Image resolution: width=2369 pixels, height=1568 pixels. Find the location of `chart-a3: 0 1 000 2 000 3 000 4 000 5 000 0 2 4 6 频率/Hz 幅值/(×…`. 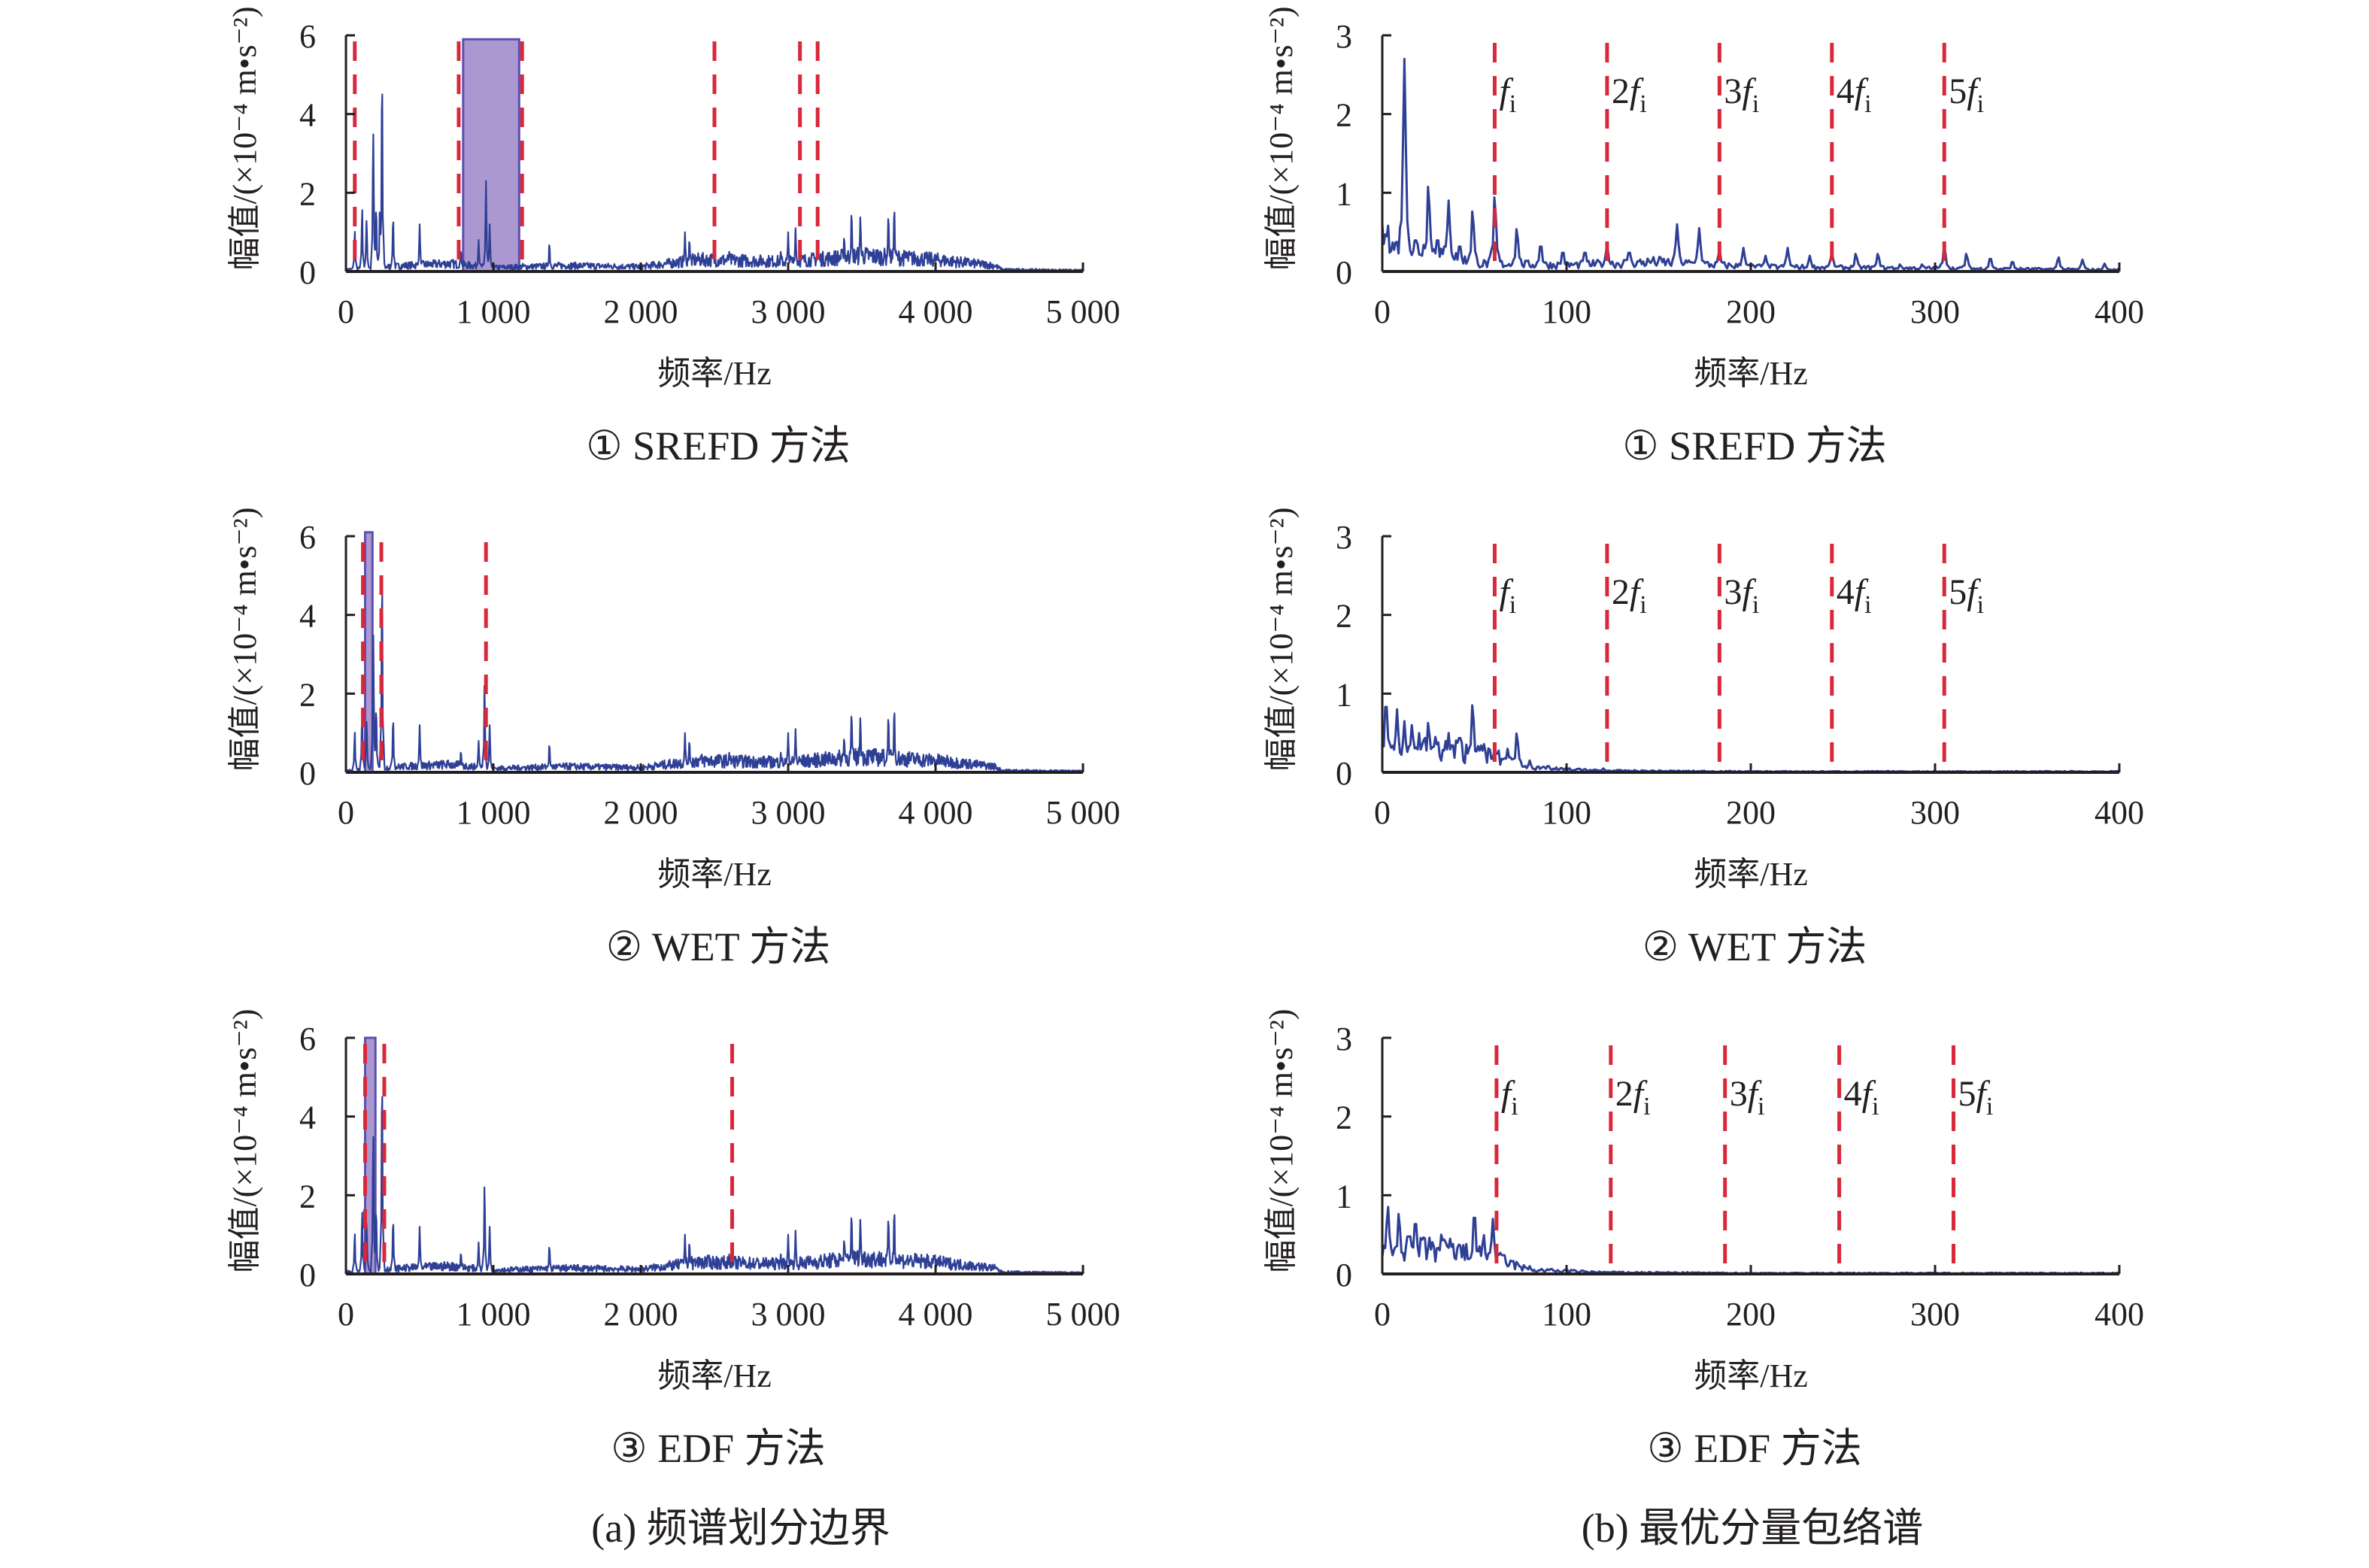

chart-a3: 0 1 000 2 000 3 000 4 000 5 000 0 2 4 6 频率/Hz 幅值/(×… is located at coordinates (673, 1240).